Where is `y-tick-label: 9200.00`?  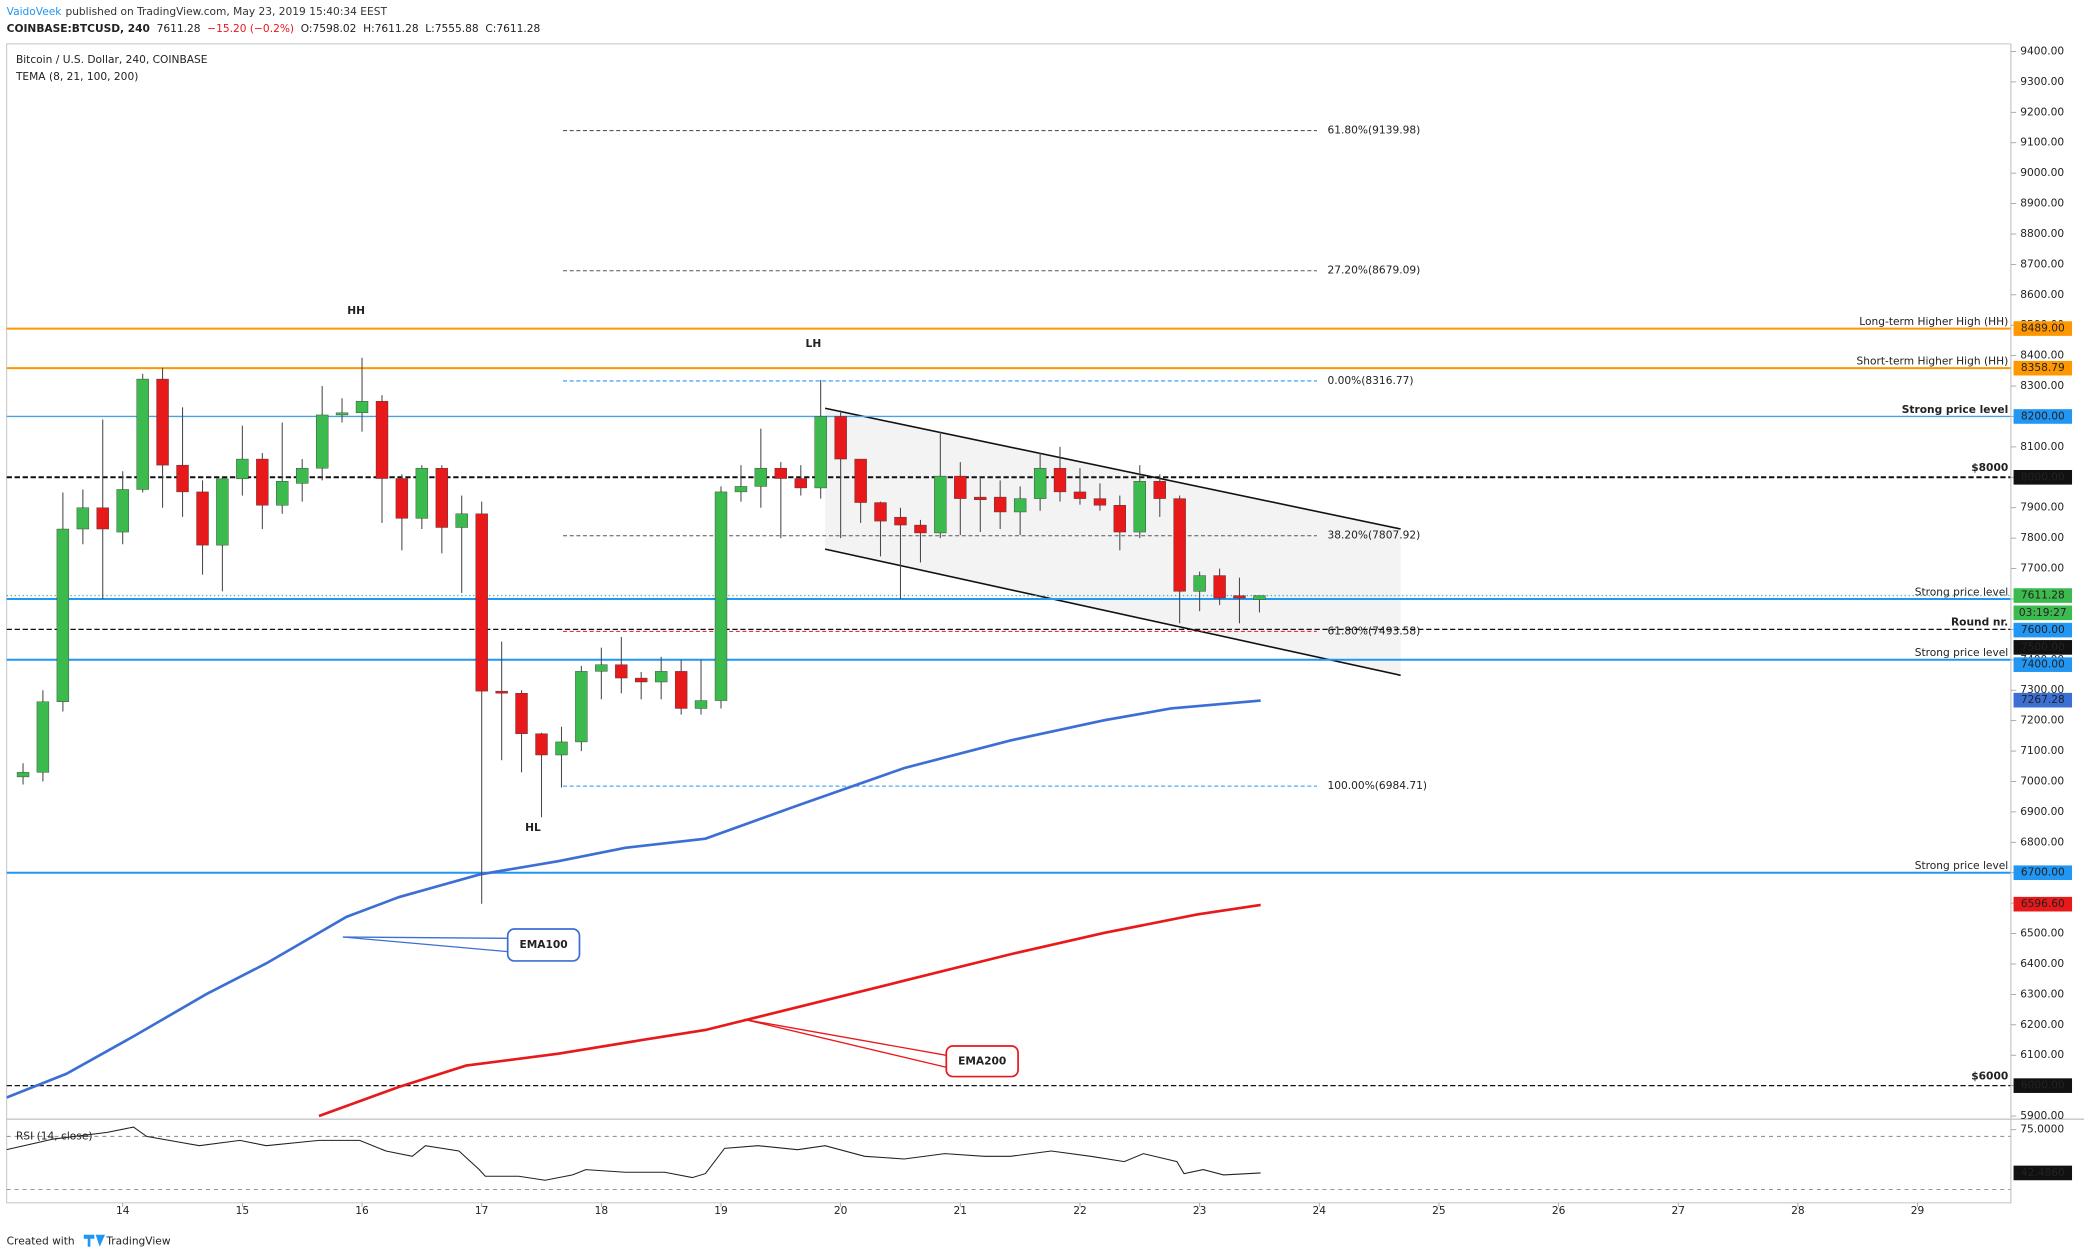
y-tick-label: 9200.00 is located at coordinates (2042, 111).